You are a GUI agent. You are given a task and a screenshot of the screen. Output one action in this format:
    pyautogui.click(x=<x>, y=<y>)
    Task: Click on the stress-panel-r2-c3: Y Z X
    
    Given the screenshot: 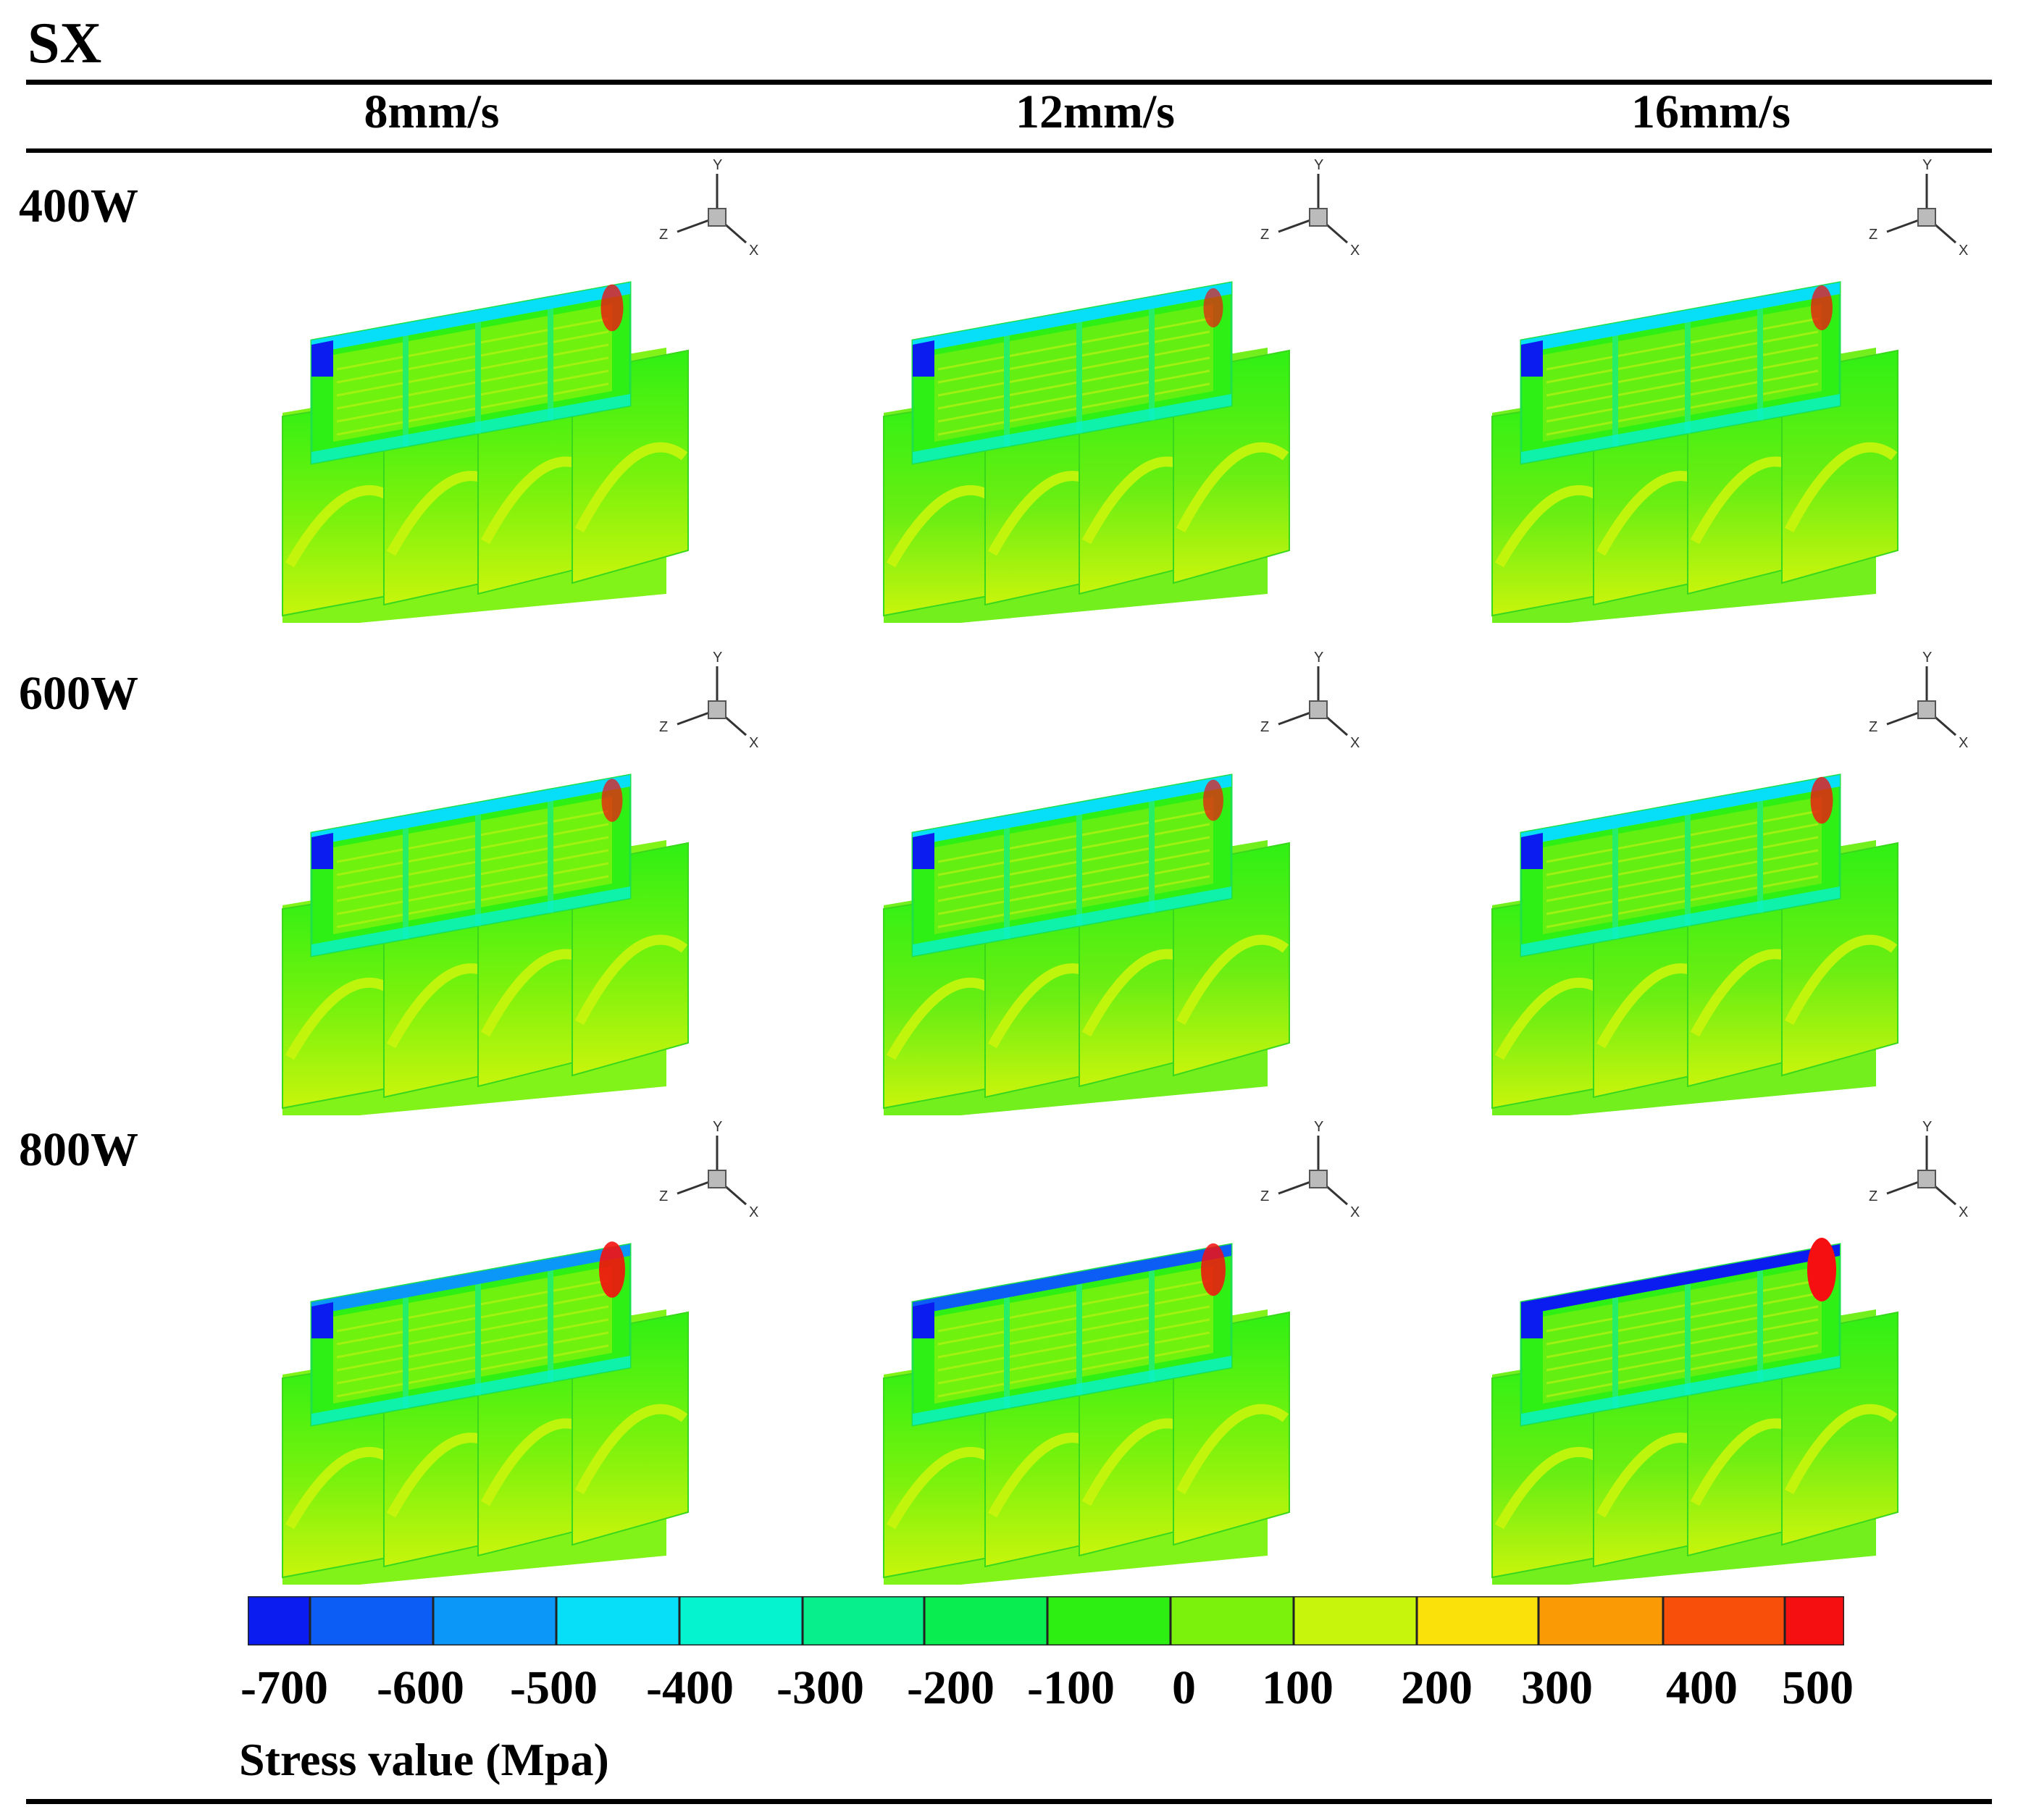 What is the action you would take?
    pyautogui.click(x=1733, y=883)
    